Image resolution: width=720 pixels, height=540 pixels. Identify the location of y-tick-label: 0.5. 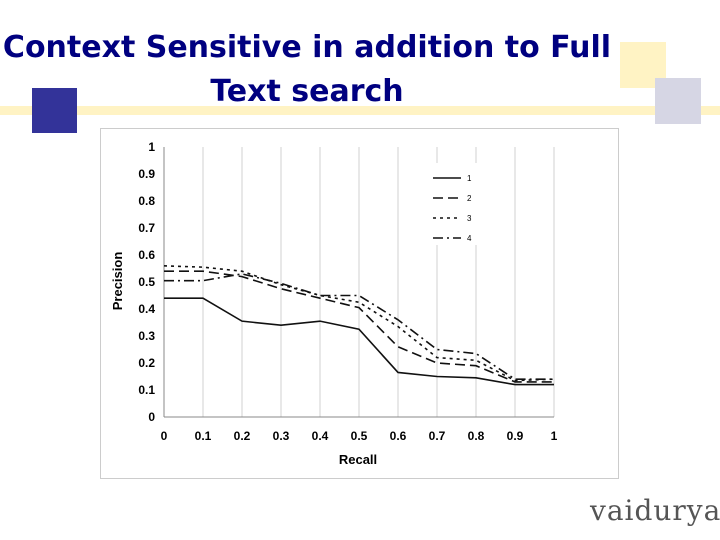
(146, 282).